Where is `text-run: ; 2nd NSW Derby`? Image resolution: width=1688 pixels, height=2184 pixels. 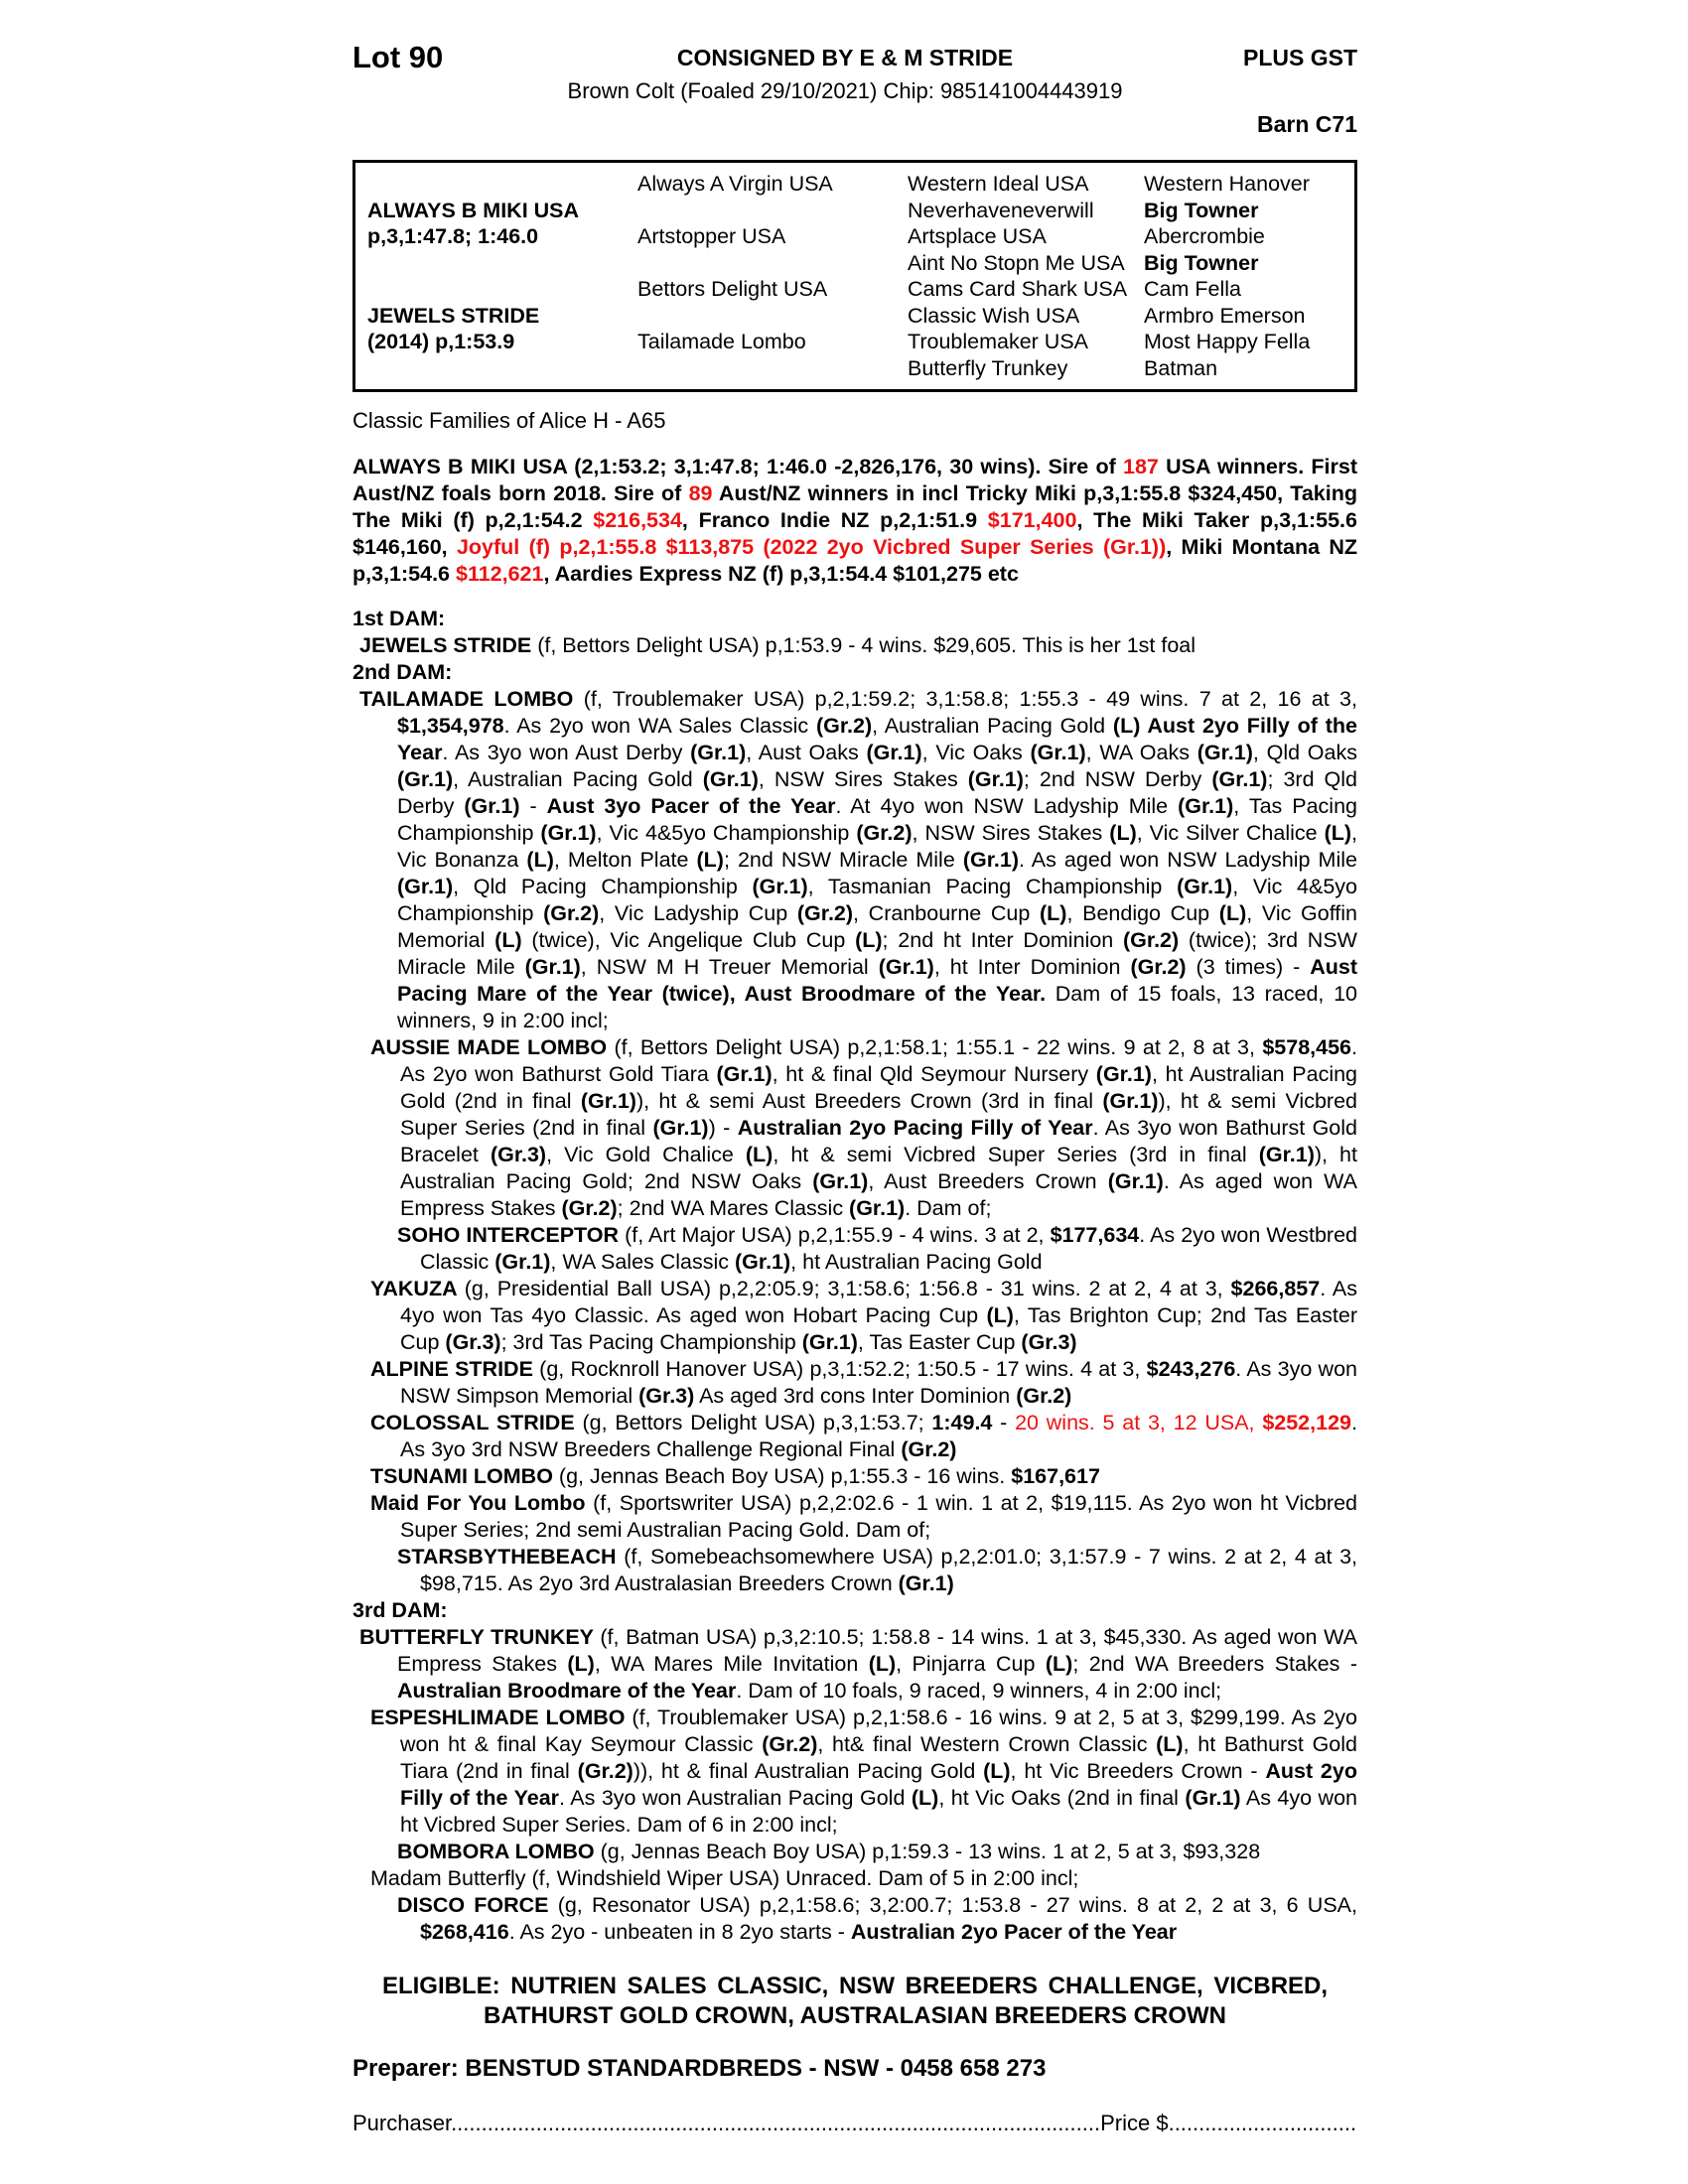 text-run: ; 2nd NSW Derby is located at coordinates (1117, 779).